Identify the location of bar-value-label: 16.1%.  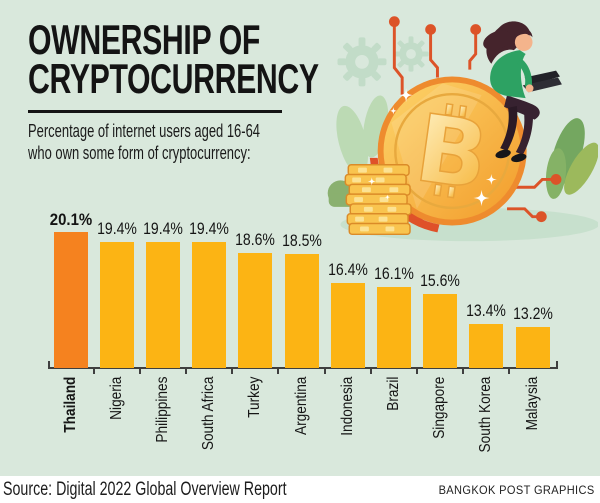
(393, 273).